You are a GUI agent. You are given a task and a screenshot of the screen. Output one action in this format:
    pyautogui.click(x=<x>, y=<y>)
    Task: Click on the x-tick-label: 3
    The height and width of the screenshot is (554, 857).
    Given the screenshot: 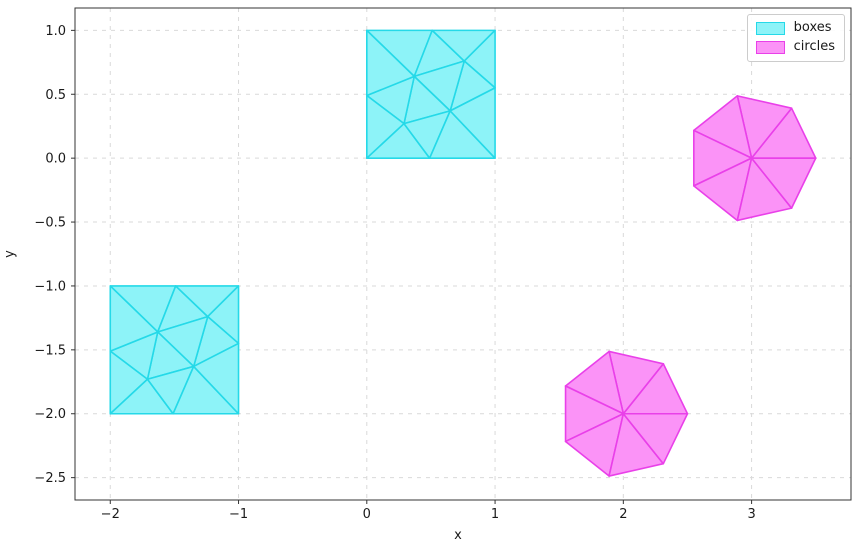 What is the action you would take?
    pyautogui.click(x=751, y=514)
    